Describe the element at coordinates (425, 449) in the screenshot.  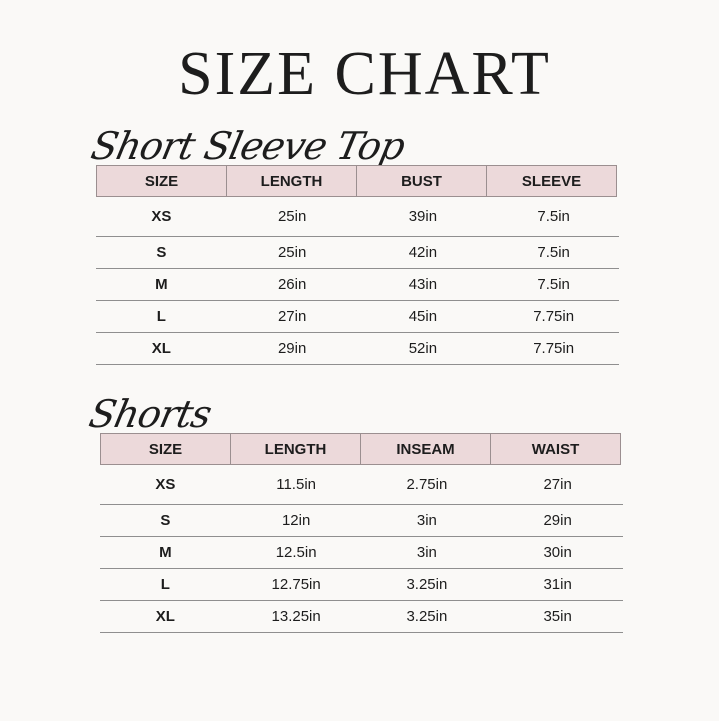
I see `column-header: INSEAM` at that location.